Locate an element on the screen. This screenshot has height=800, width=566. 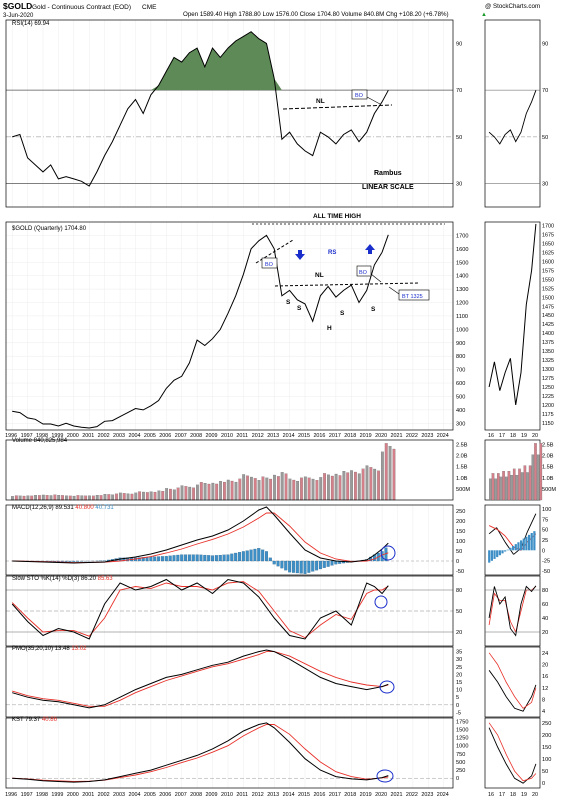
rsi-nl-text: NL is located at coordinates (320, 101).